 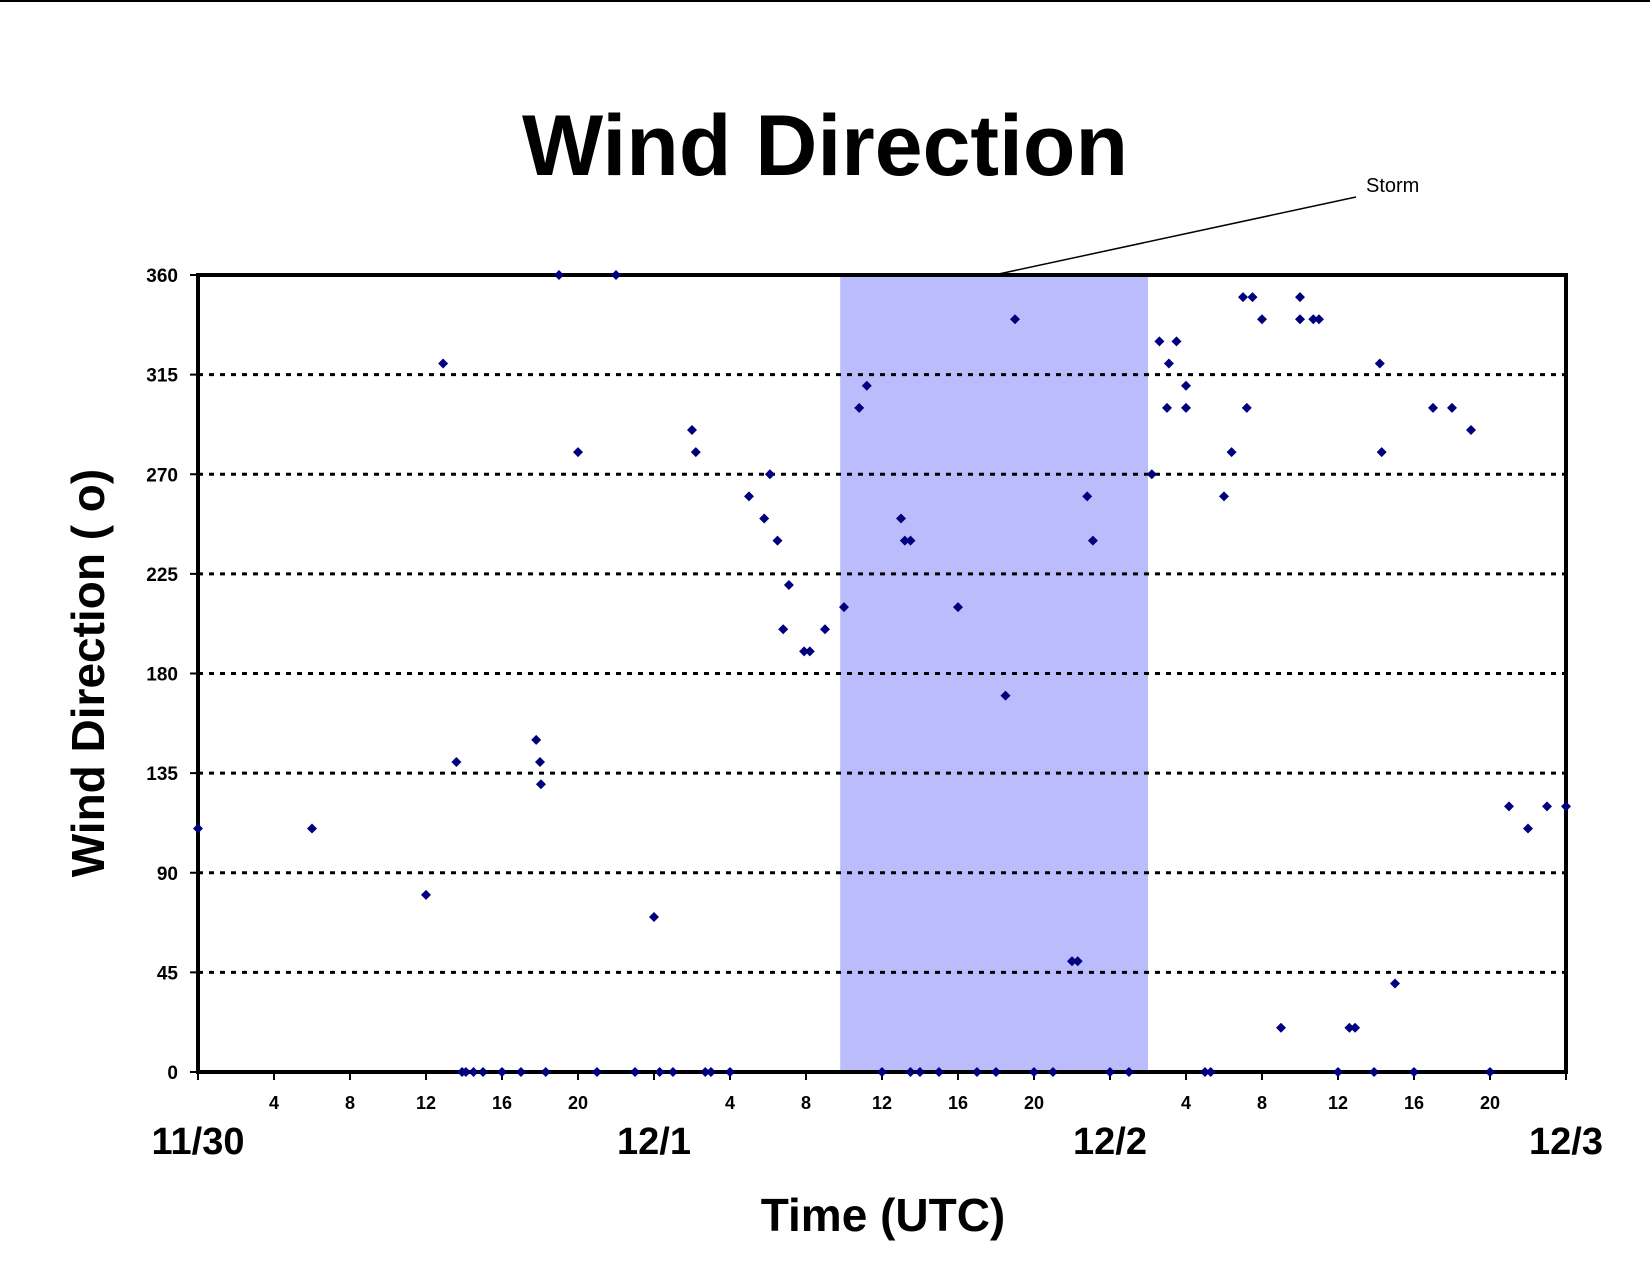 I want to click on y-tick-label: 45, so click(x=168, y=973).